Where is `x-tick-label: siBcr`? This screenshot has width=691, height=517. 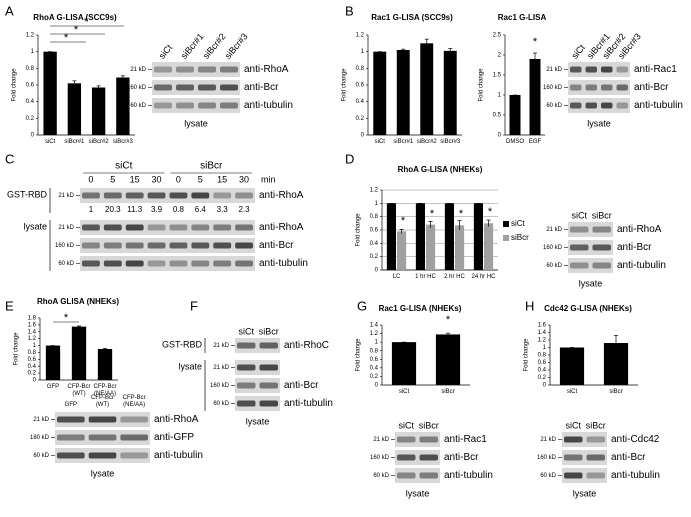
x-tick-label: siBcr is located at coordinates (616, 392).